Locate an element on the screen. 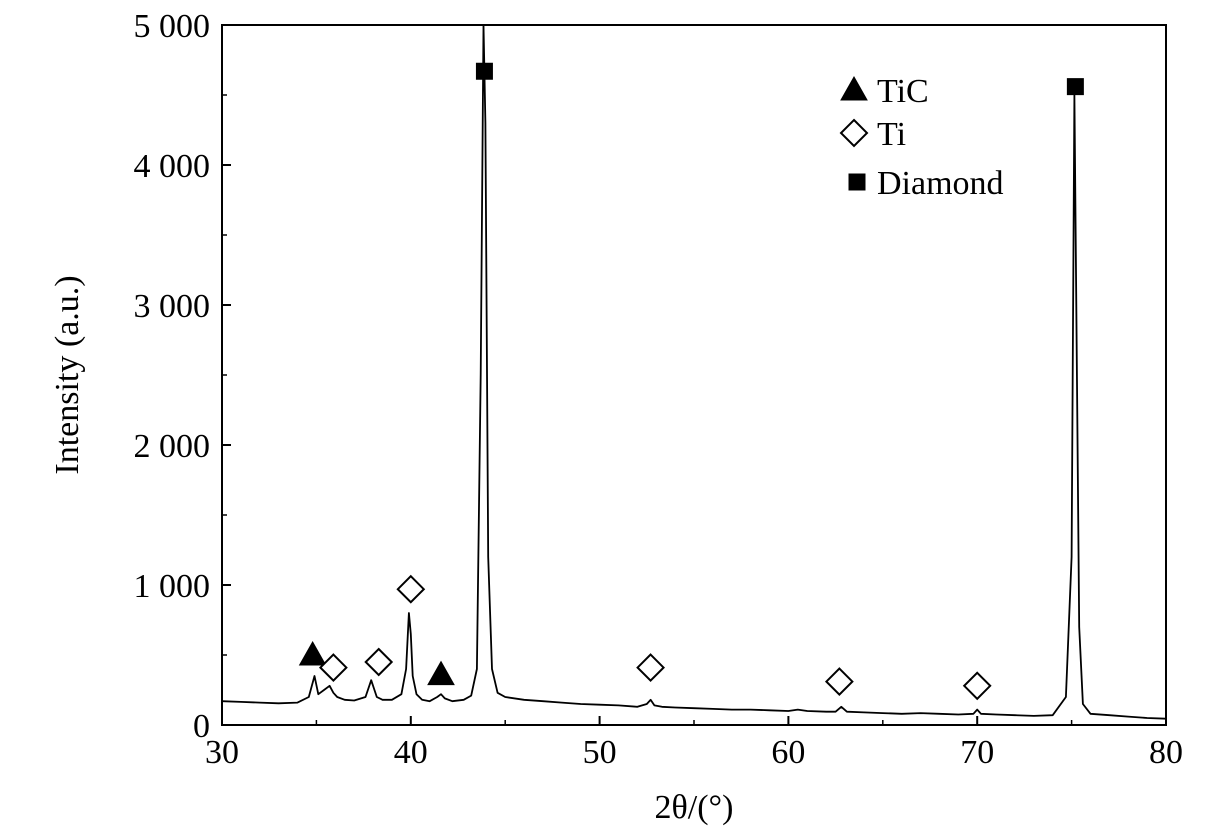  y-tick-label-1000: 1 000 is located at coordinates (172, 586).